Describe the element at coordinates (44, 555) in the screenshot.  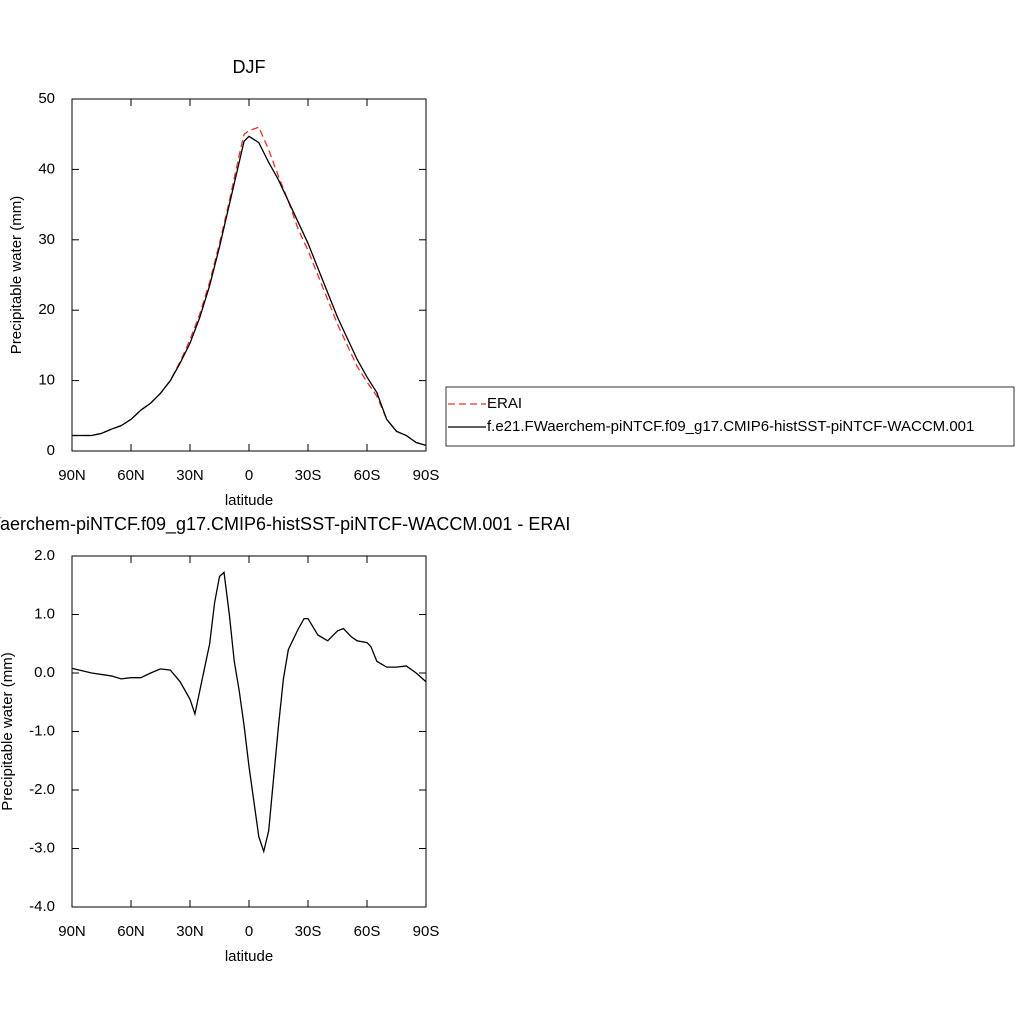
I see `y-tick-label: 2.0` at that location.